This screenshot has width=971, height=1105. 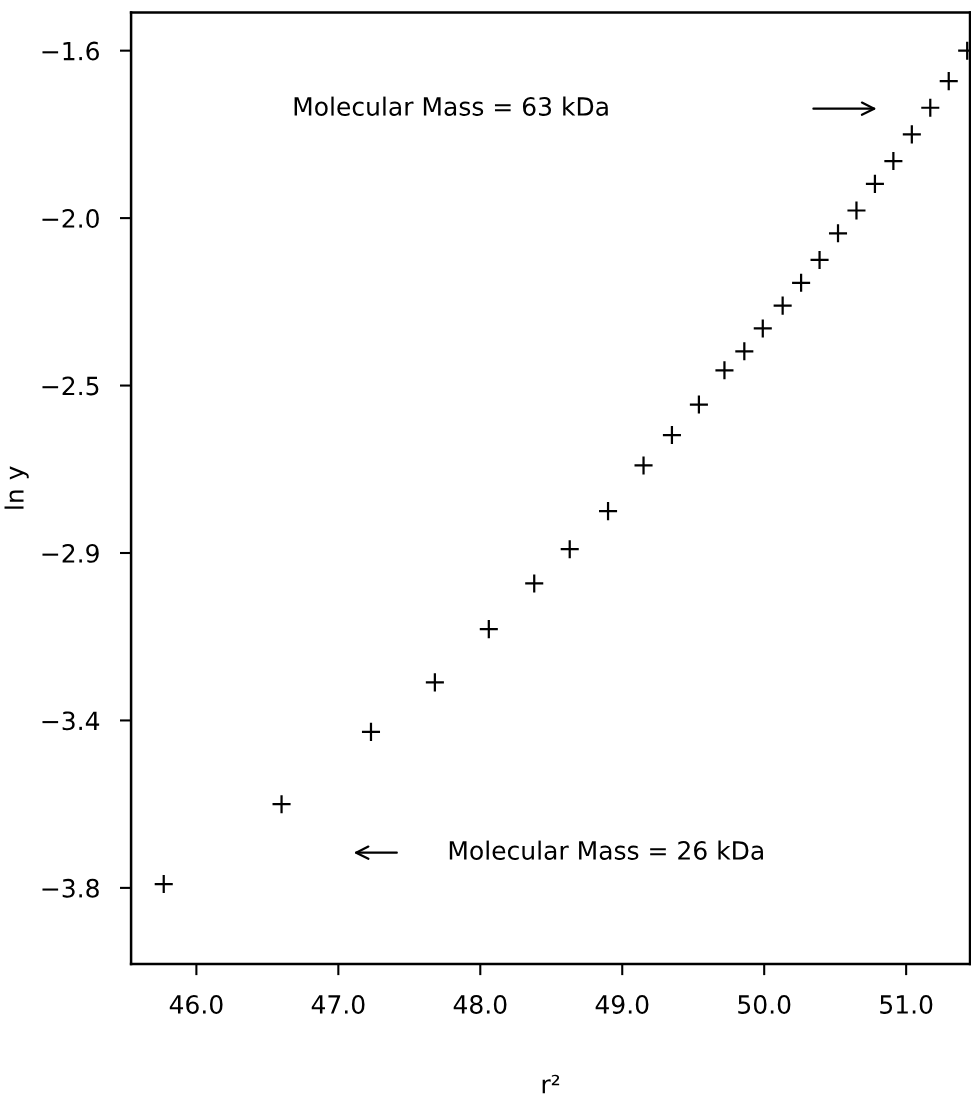 I want to click on y-tick-label: −3.8, so click(x=70, y=888).